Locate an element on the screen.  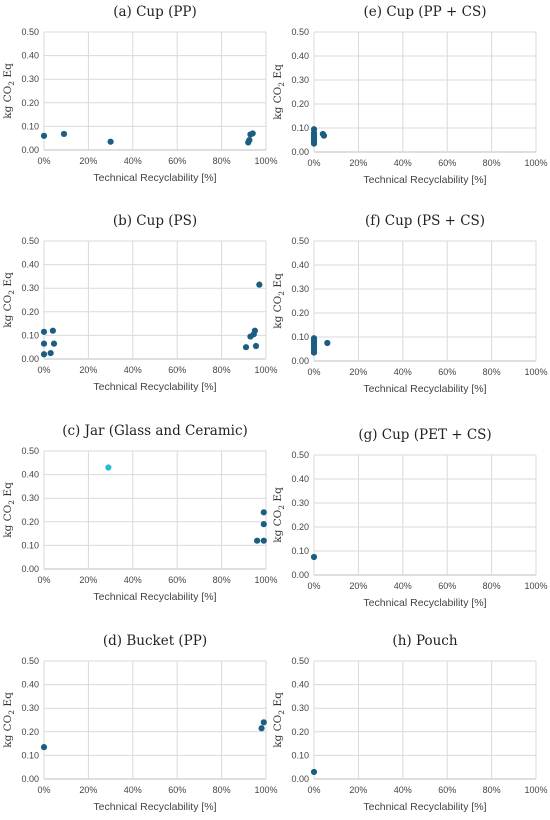
panel-title: (a) Cup (PP) is located at coordinates (155, 12).